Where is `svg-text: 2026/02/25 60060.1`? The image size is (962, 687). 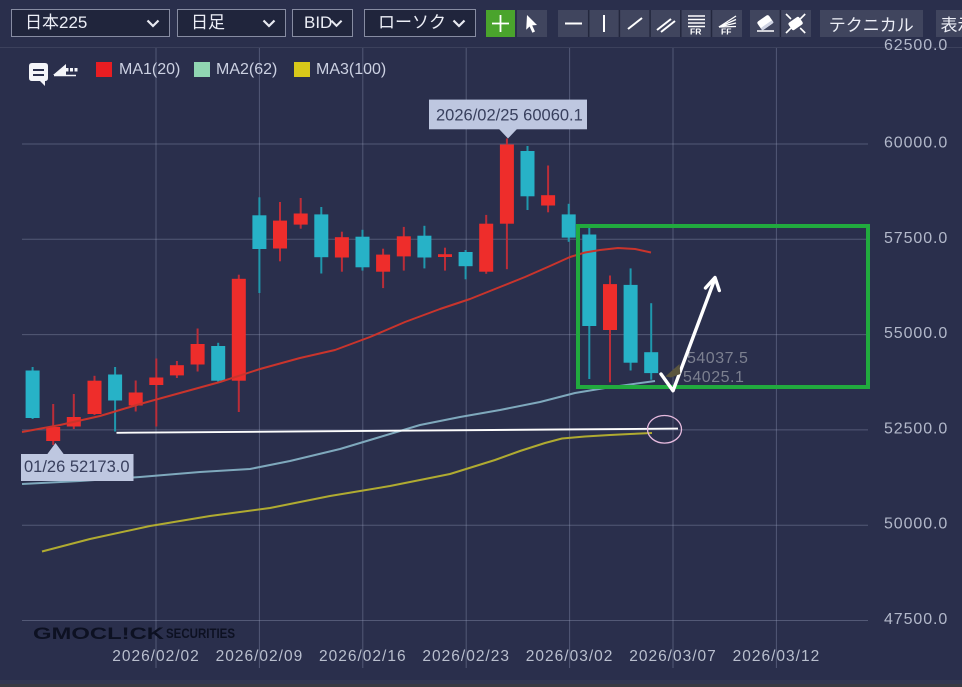
svg-text: 2026/02/25 60060.1 is located at coordinates (509, 116).